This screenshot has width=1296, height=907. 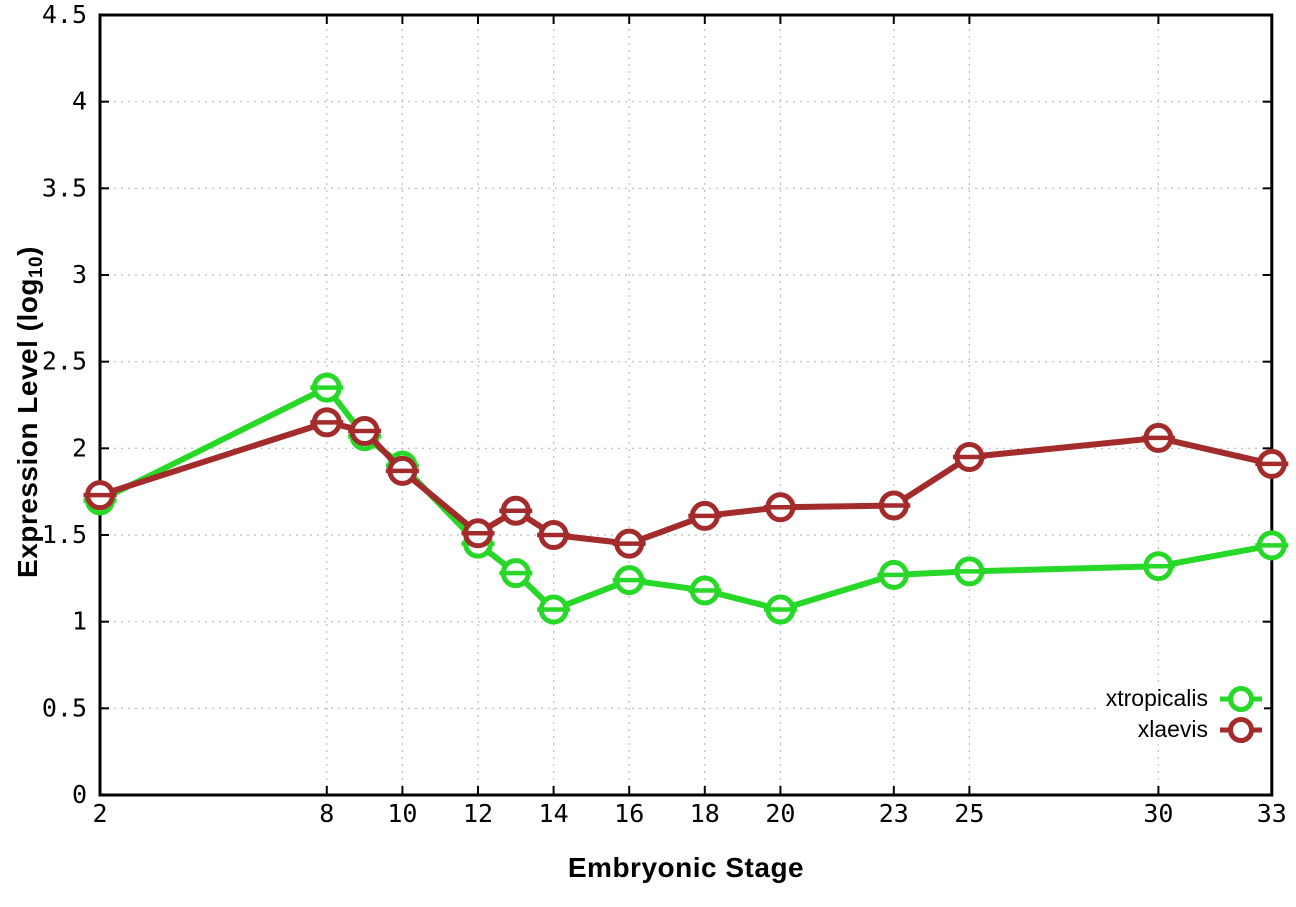 What do you see at coordinates (1272, 813) in the screenshot?
I see `x-tick-label: 33` at bounding box center [1272, 813].